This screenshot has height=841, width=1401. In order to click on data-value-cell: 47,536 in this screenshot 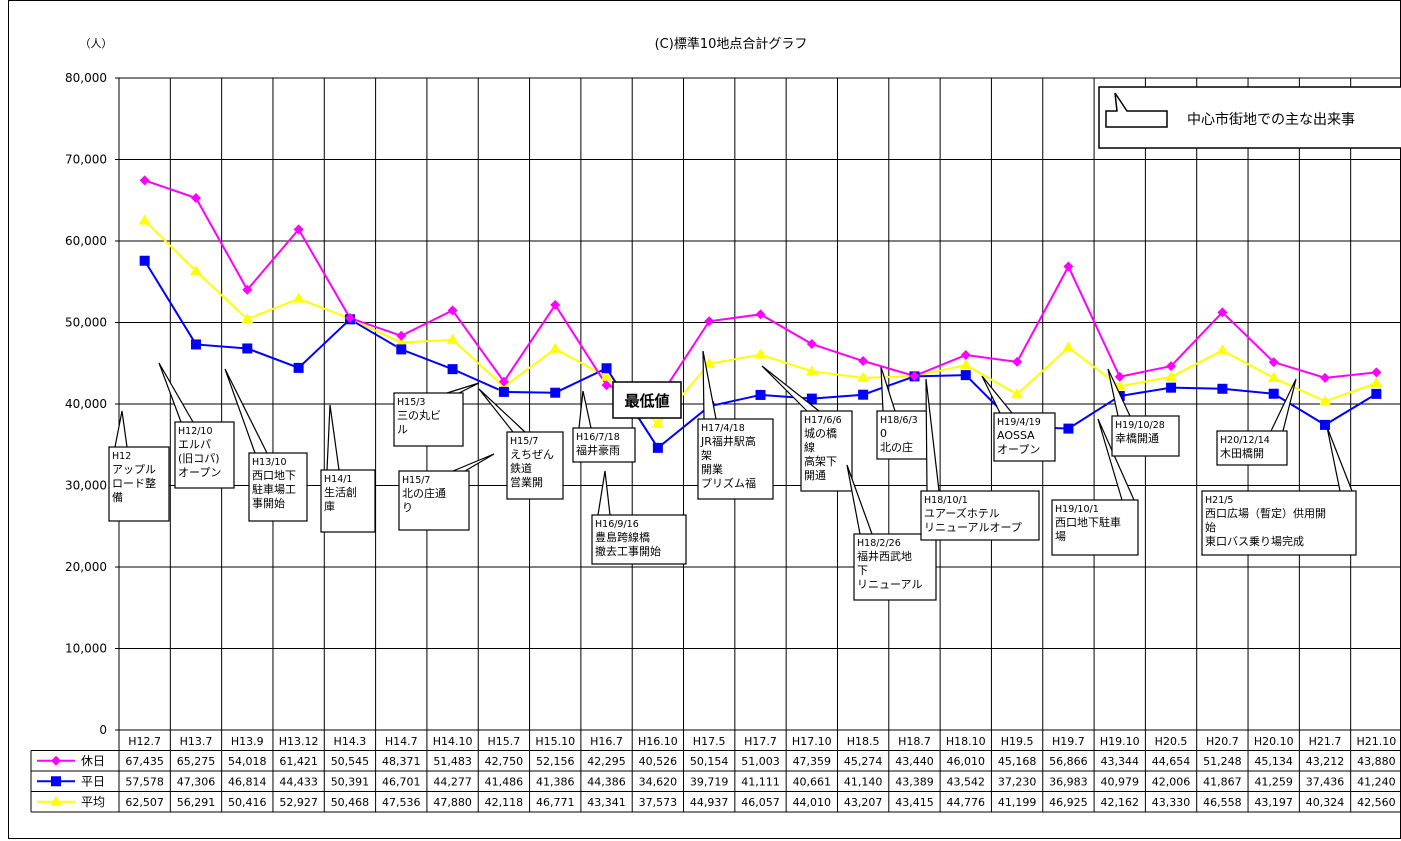, I will do `click(401, 802)`.